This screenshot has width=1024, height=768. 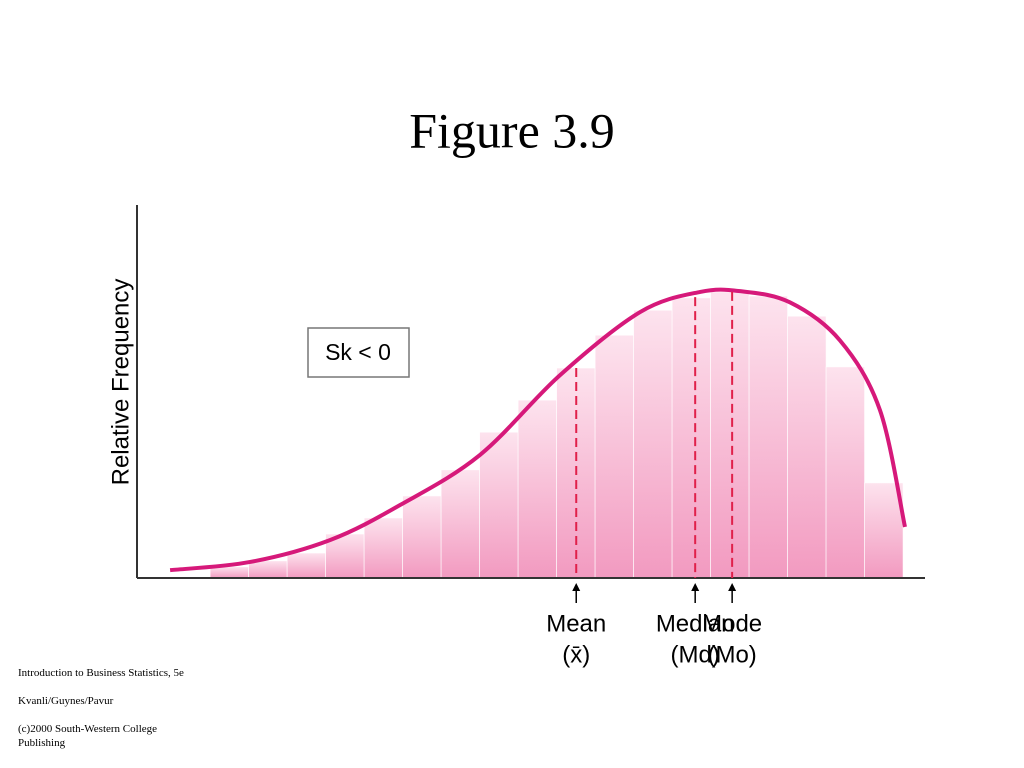 I want to click on marker-label: Mean, so click(x=576, y=623).